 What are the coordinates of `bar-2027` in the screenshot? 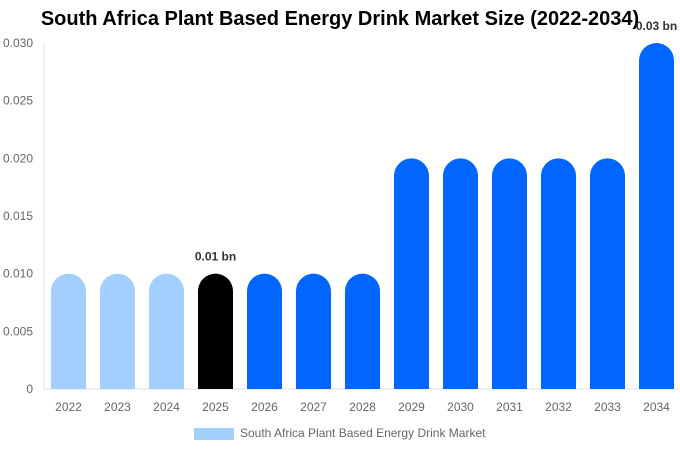 It's located at (313, 331).